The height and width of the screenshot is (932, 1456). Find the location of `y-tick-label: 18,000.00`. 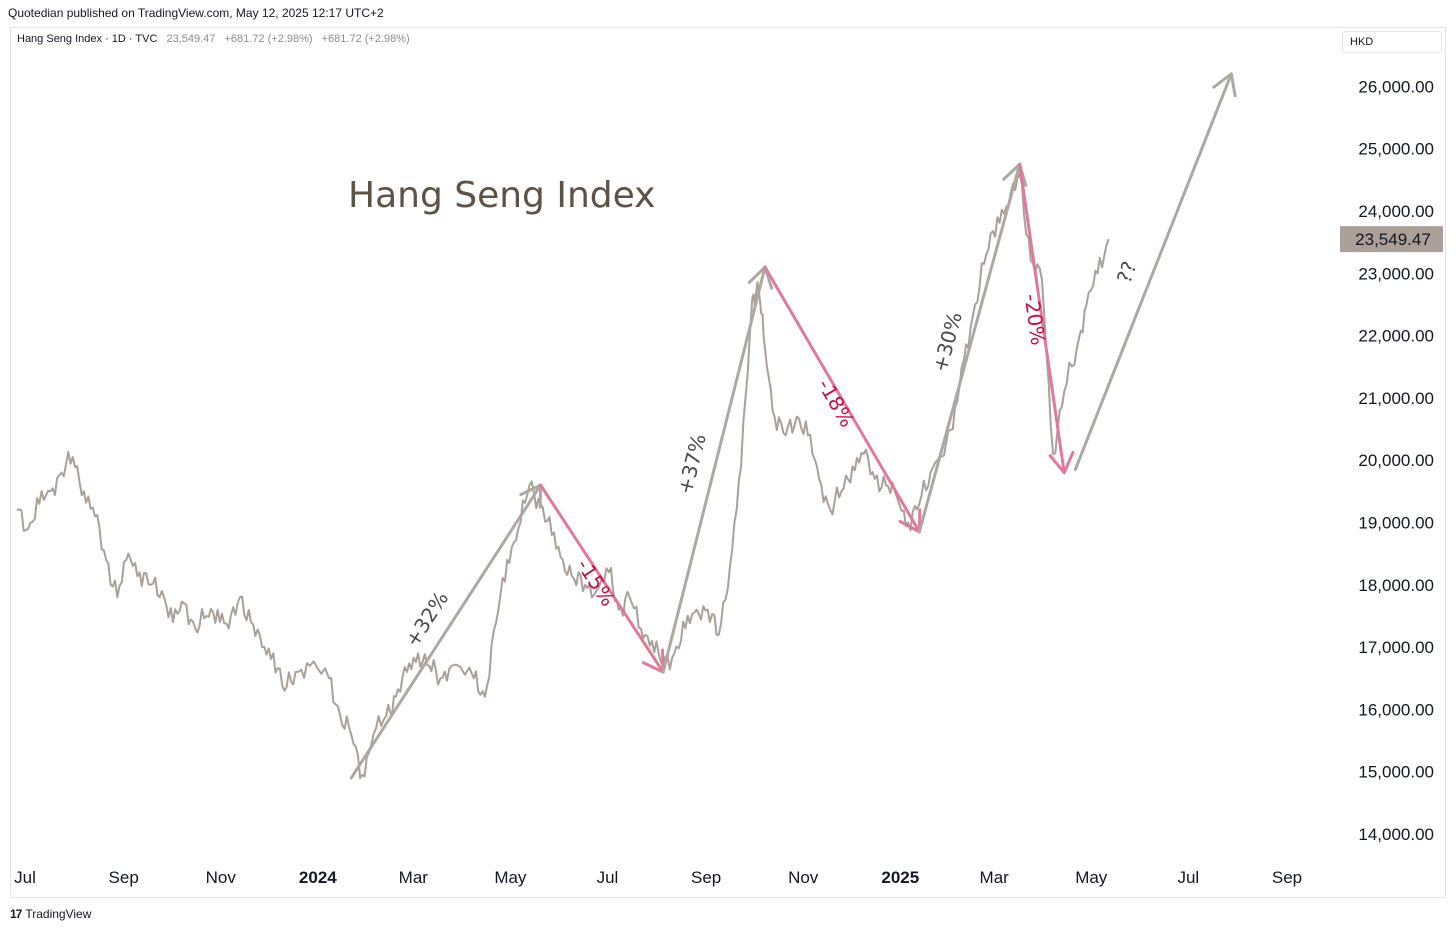

y-tick-label: 18,000.00 is located at coordinates (1396, 585).